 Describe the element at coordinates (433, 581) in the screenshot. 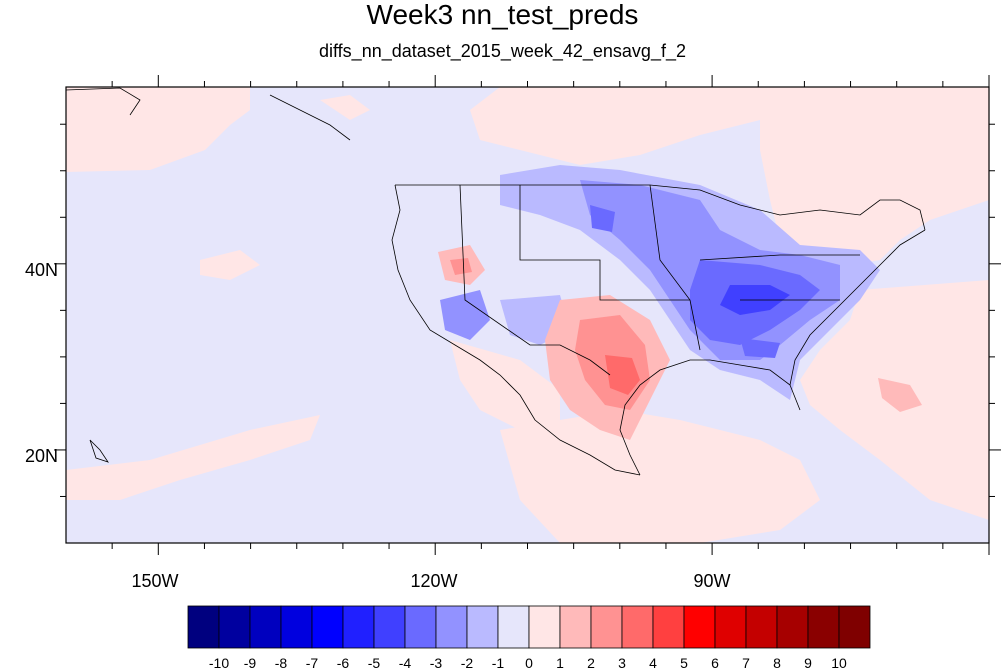

I see `lon-label-120w: 120W` at that location.